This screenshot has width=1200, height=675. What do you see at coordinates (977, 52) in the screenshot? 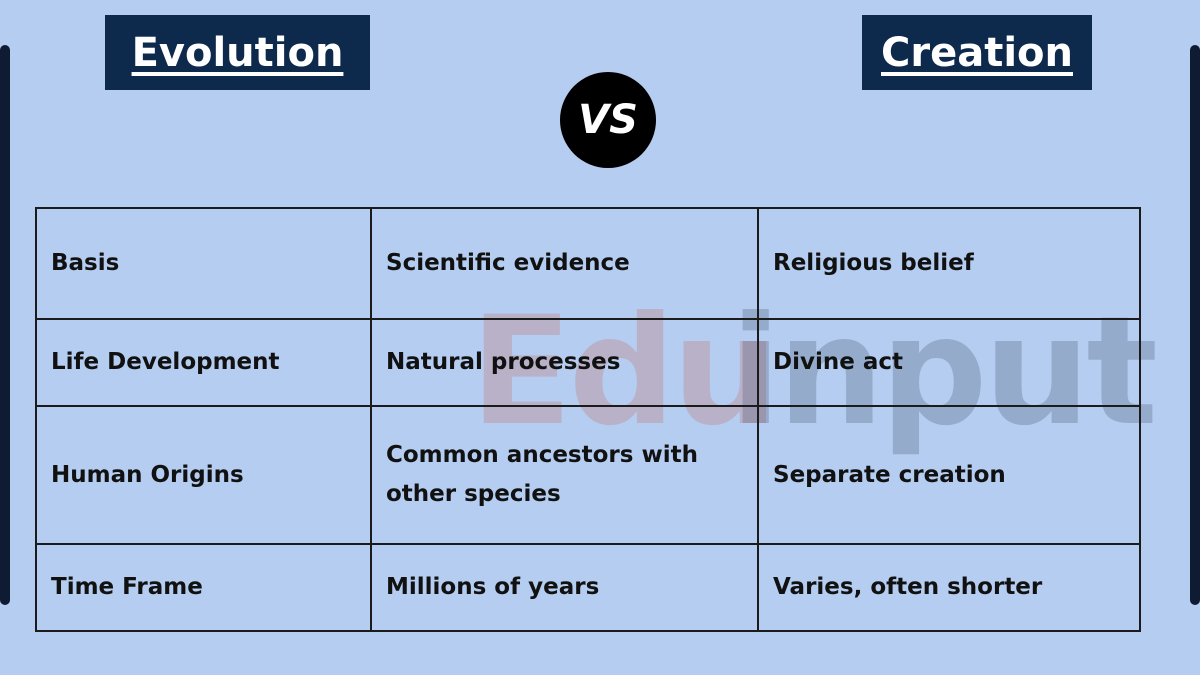
I see `right-title: Creation` at bounding box center [977, 52].